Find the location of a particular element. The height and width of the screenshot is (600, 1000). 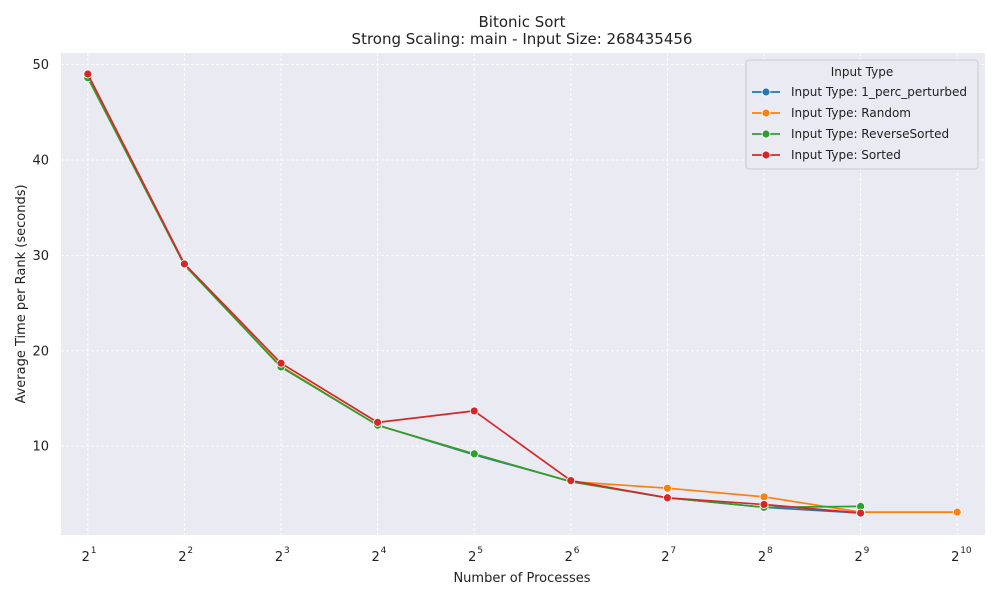

y-tick-label: 10 is located at coordinates (40, 447).